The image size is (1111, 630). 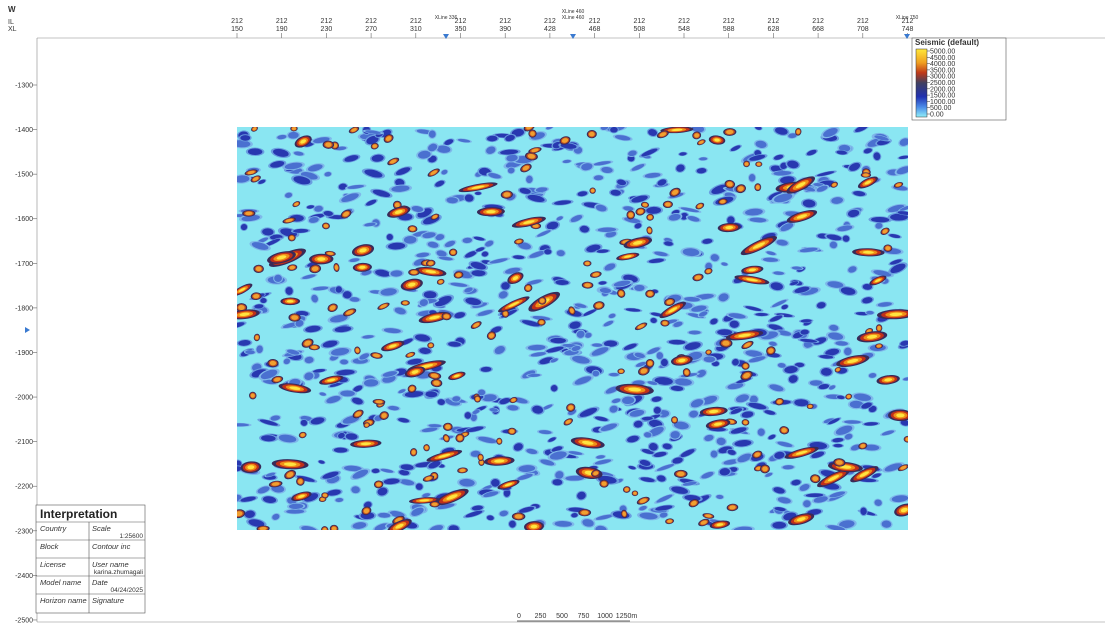 I want to click on scale-label: 1000, so click(x=605, y=616).